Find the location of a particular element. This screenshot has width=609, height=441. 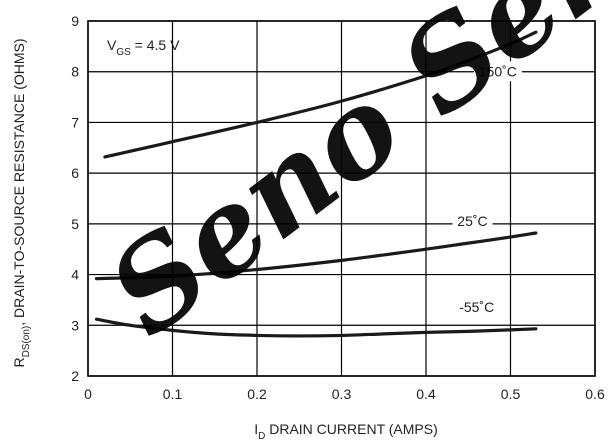

y-tick-label: 2 is located at coordinates (75, 376).